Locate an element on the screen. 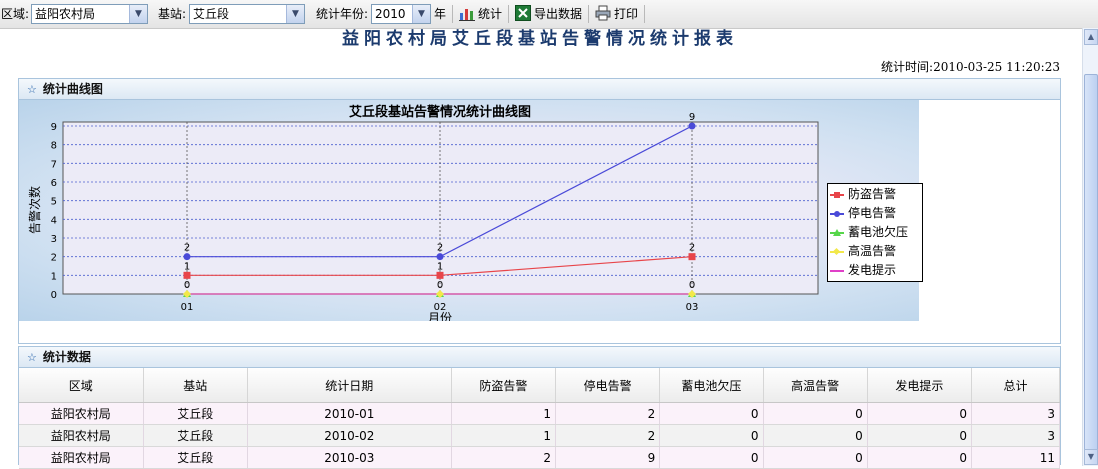  stat-button-label: 统计 is located at coordinates (490, 14).